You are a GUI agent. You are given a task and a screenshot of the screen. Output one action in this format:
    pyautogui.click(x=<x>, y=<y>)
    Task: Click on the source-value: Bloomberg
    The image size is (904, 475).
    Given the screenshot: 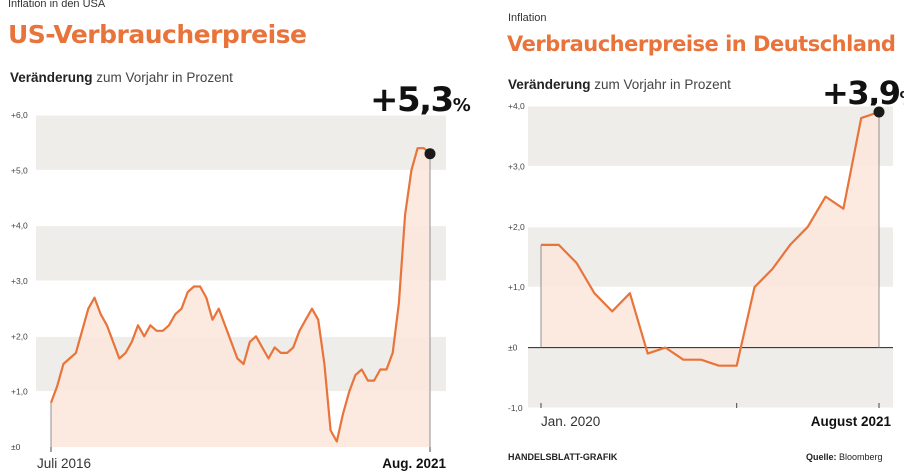 What is the action you would take?
    pyautogui.click(x=859, y=457)
    